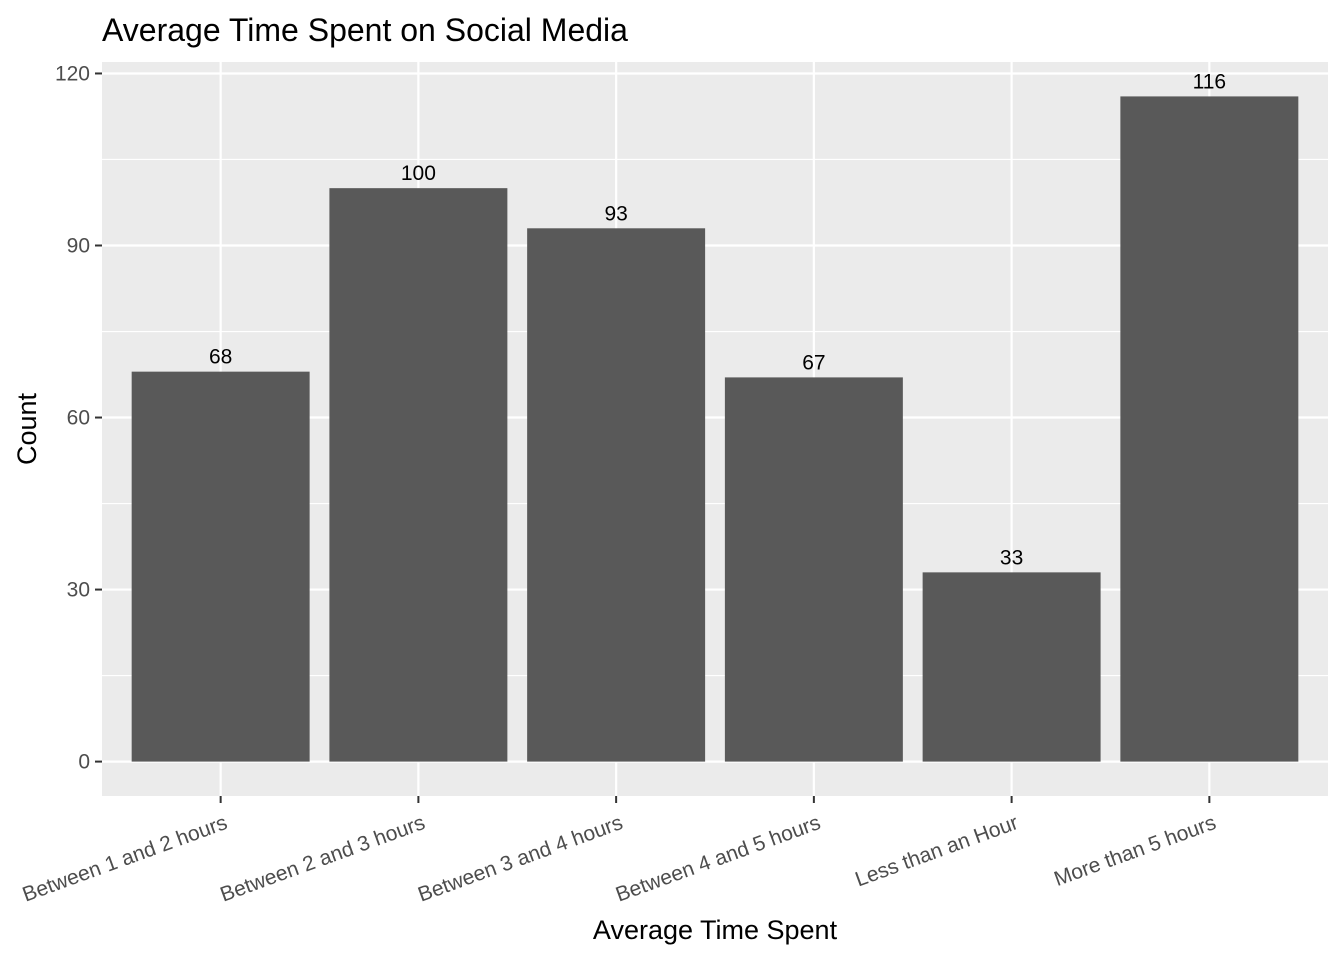 This screenshot has height=960, width=1344. I want to click on y-tick-label: 60, so click(78, 418).